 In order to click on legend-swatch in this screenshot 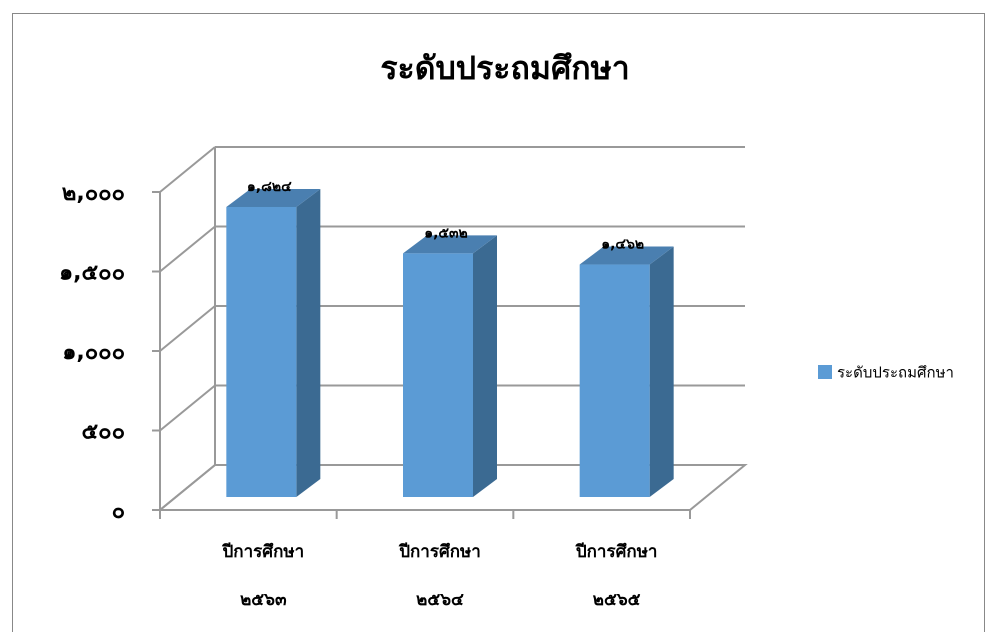, I will do `click(825, 372)`.